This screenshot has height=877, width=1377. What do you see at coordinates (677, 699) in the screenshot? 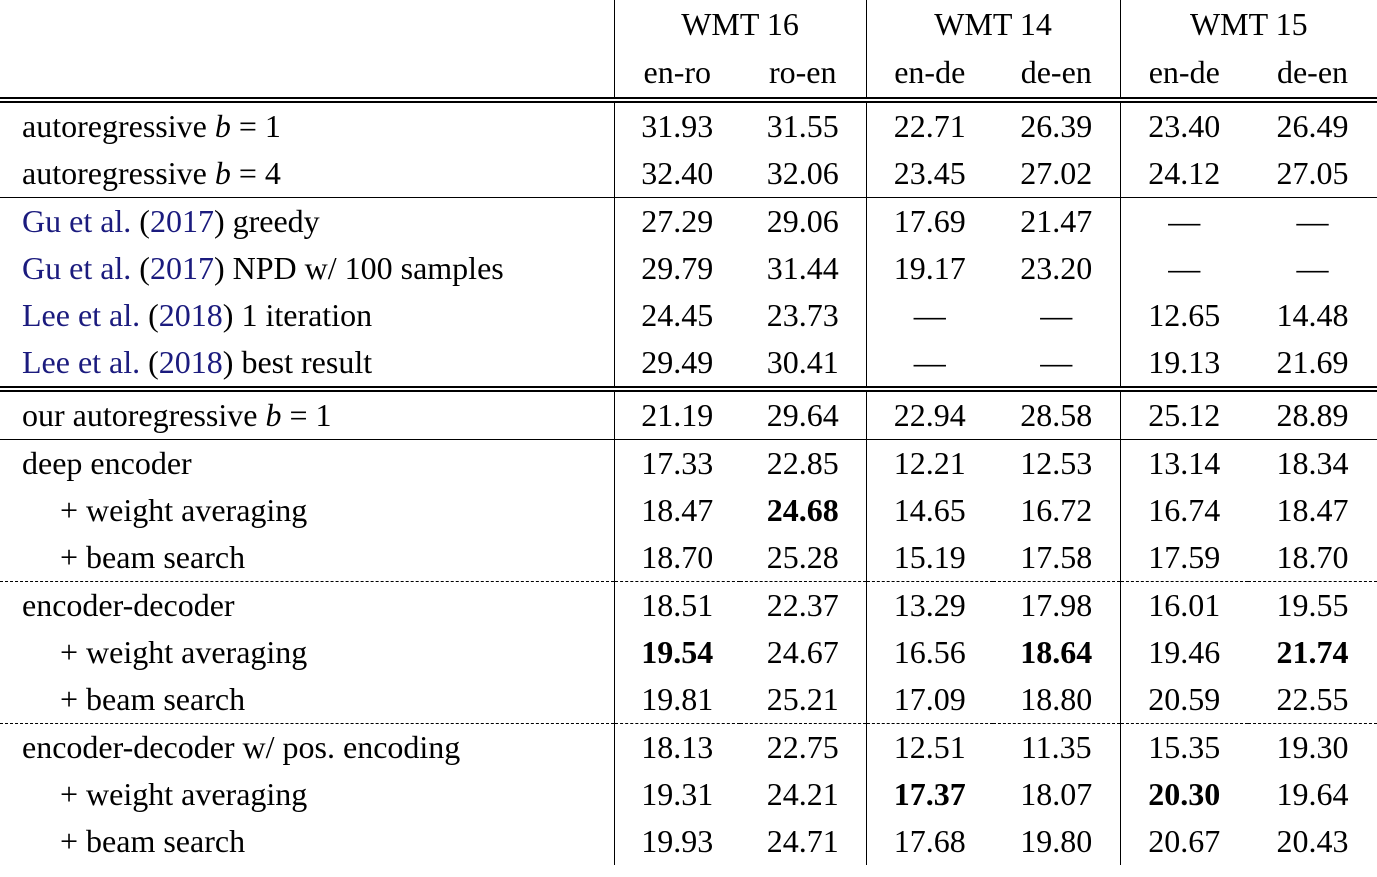
I see `value-cell: 19.81` at bounding box center [677, 699].